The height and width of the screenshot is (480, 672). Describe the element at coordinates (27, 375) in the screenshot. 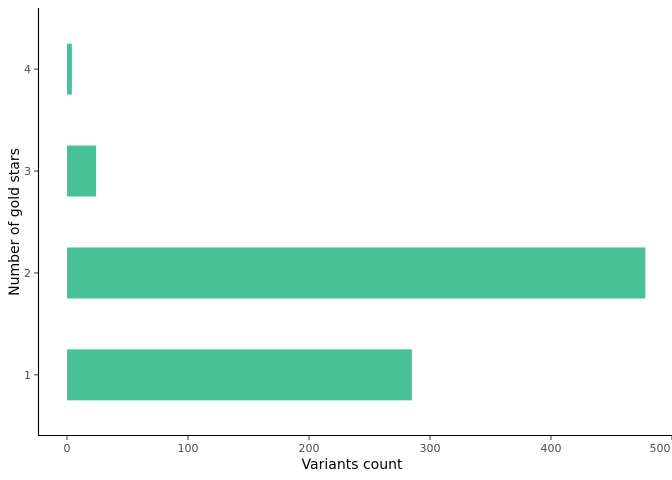

I see `y-tick-label: 1` at that location.